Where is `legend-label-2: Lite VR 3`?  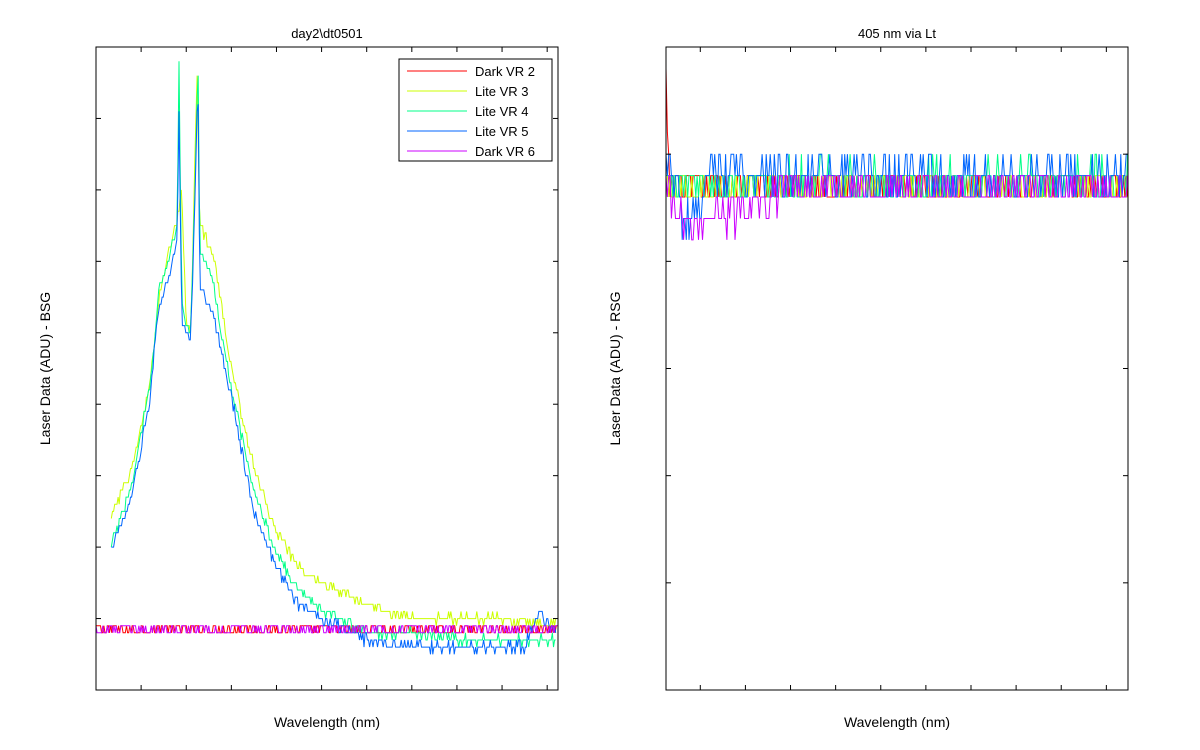 legend-label-2: Lite VR 3 is located at coordinates (501, 91).